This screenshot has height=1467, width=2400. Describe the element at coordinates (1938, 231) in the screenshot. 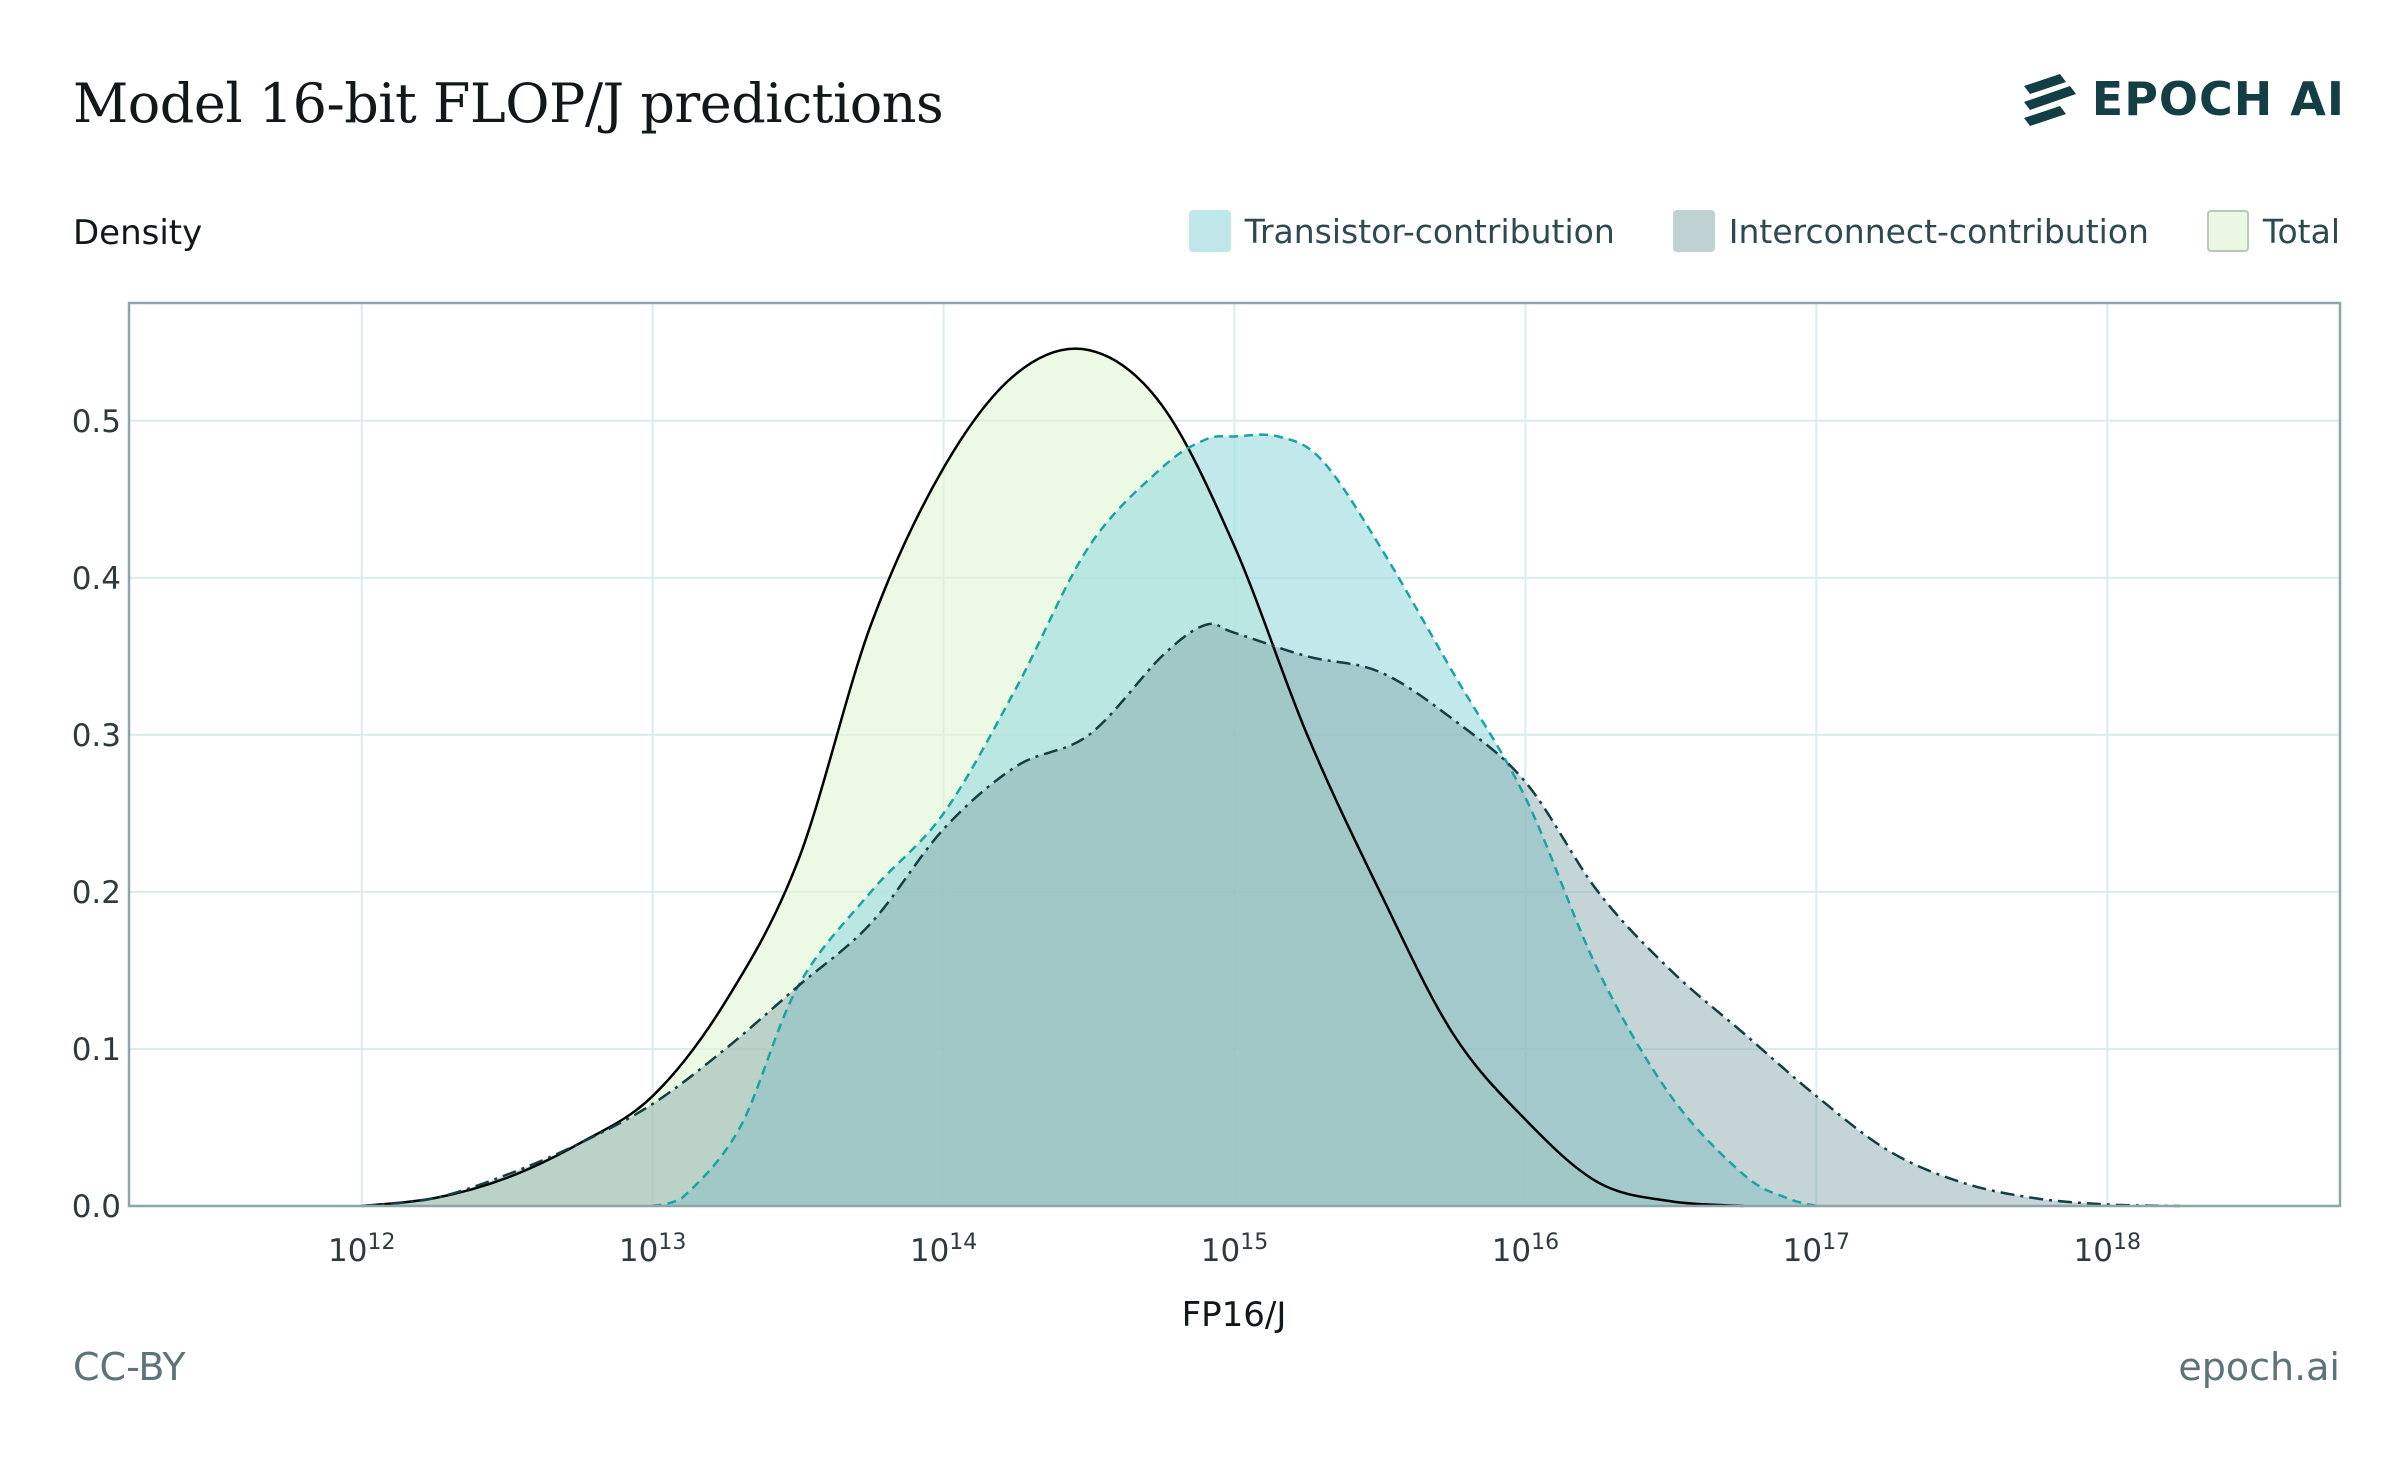

I see `legend-label-interconnect: Interconnect-contribution` at that location.